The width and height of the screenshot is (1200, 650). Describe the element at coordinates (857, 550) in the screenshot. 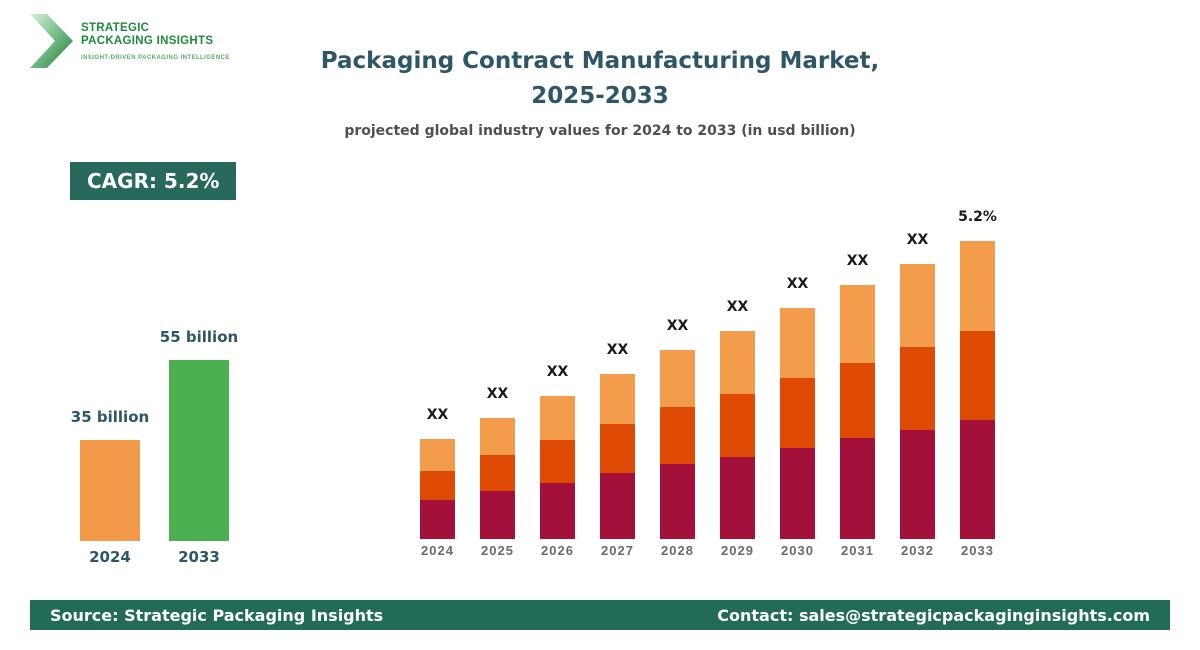

I see `stacked-year-label: 2031` at that location.